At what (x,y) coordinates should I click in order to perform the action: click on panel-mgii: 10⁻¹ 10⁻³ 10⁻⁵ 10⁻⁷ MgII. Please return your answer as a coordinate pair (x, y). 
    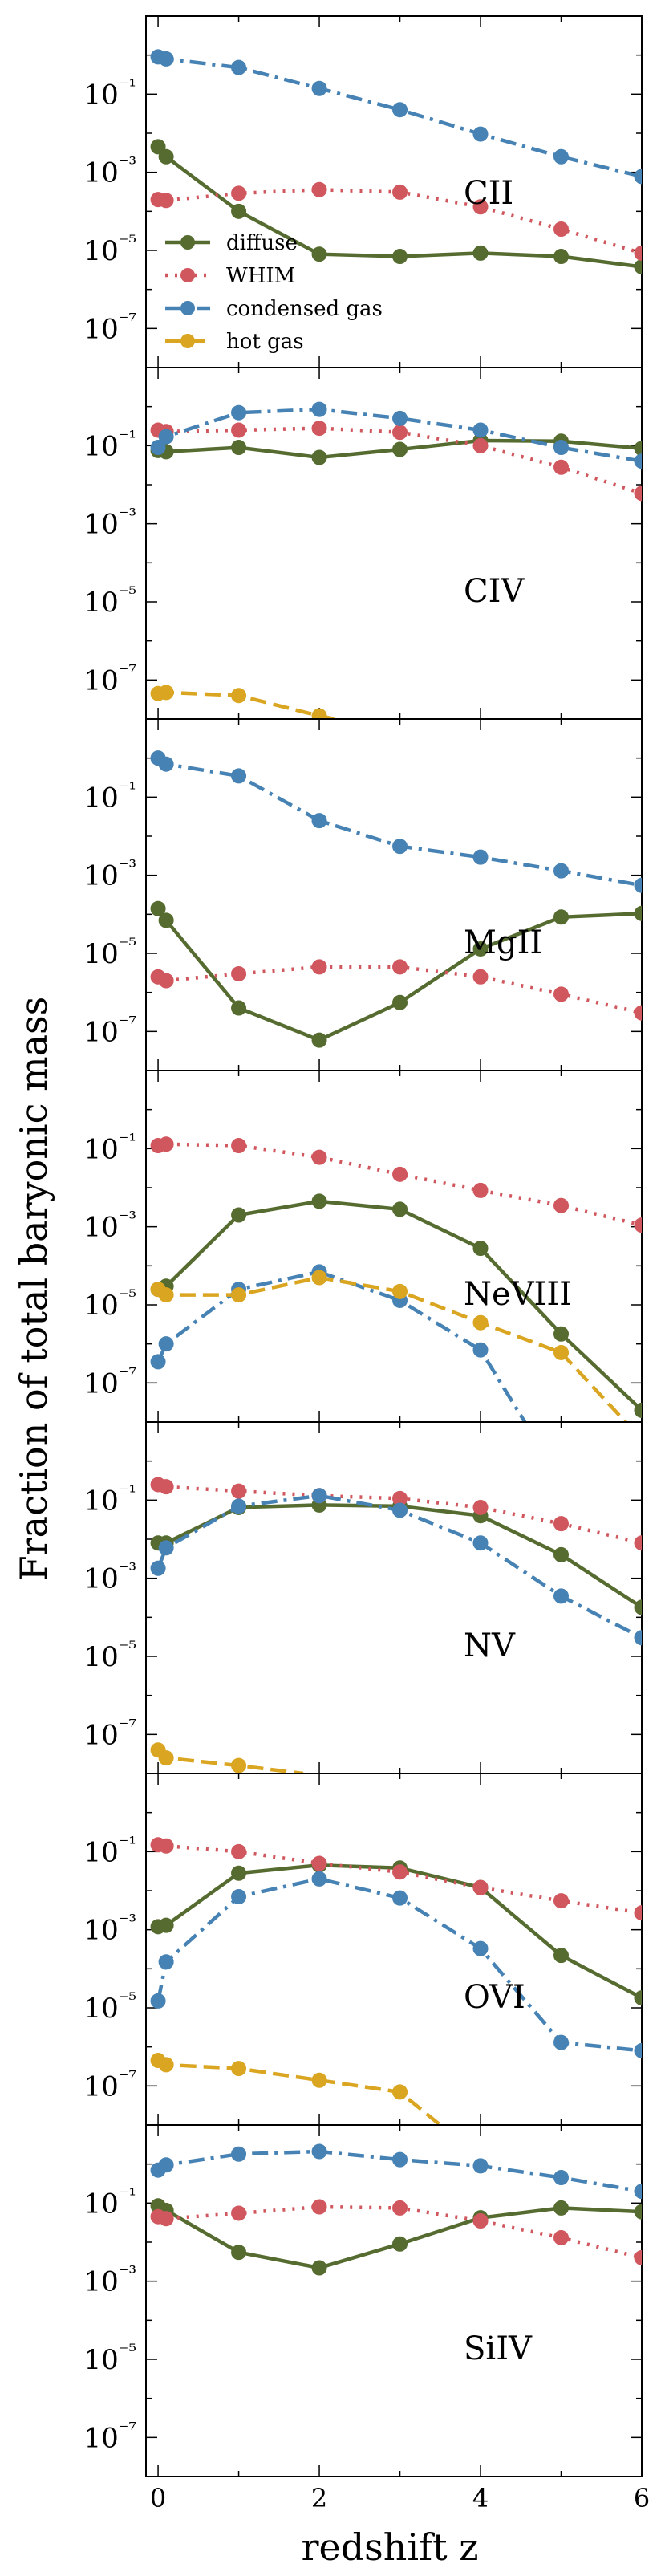
    Looking at the image, I should click on (363, 894).